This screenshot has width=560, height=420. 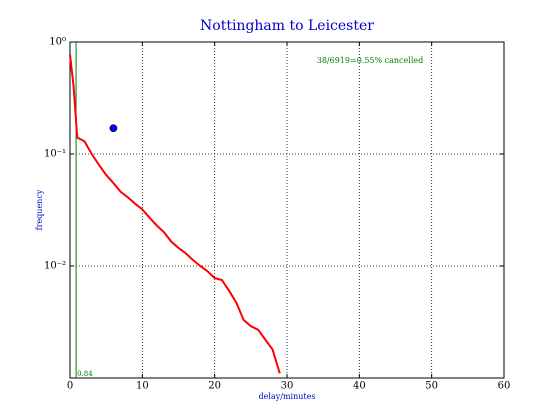 What do you see at coordinates (370, 60) in the screenshot?
I see `annotation: 38/6919=0.55% cancelled` at bounding box center [370, 60].